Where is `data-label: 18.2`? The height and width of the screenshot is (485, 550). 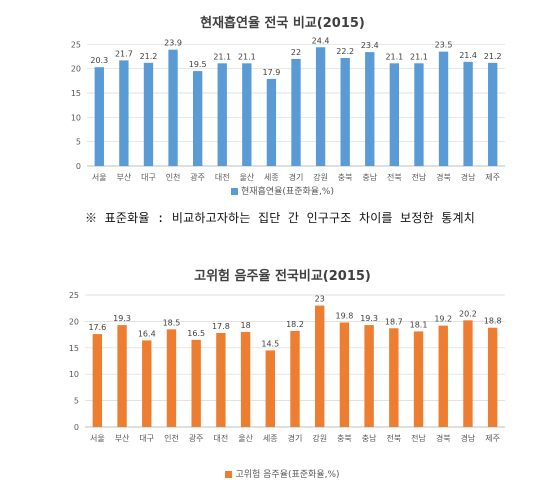 data-label: 18.2 is located at coordinates (295, 324).